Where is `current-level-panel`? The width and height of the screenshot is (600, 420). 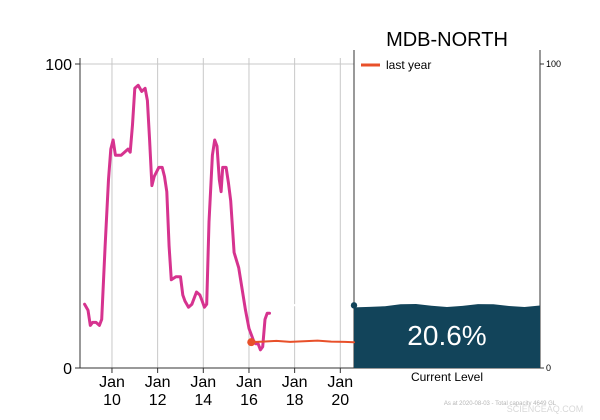
current-level-panel is located at coordinates (447, 336).